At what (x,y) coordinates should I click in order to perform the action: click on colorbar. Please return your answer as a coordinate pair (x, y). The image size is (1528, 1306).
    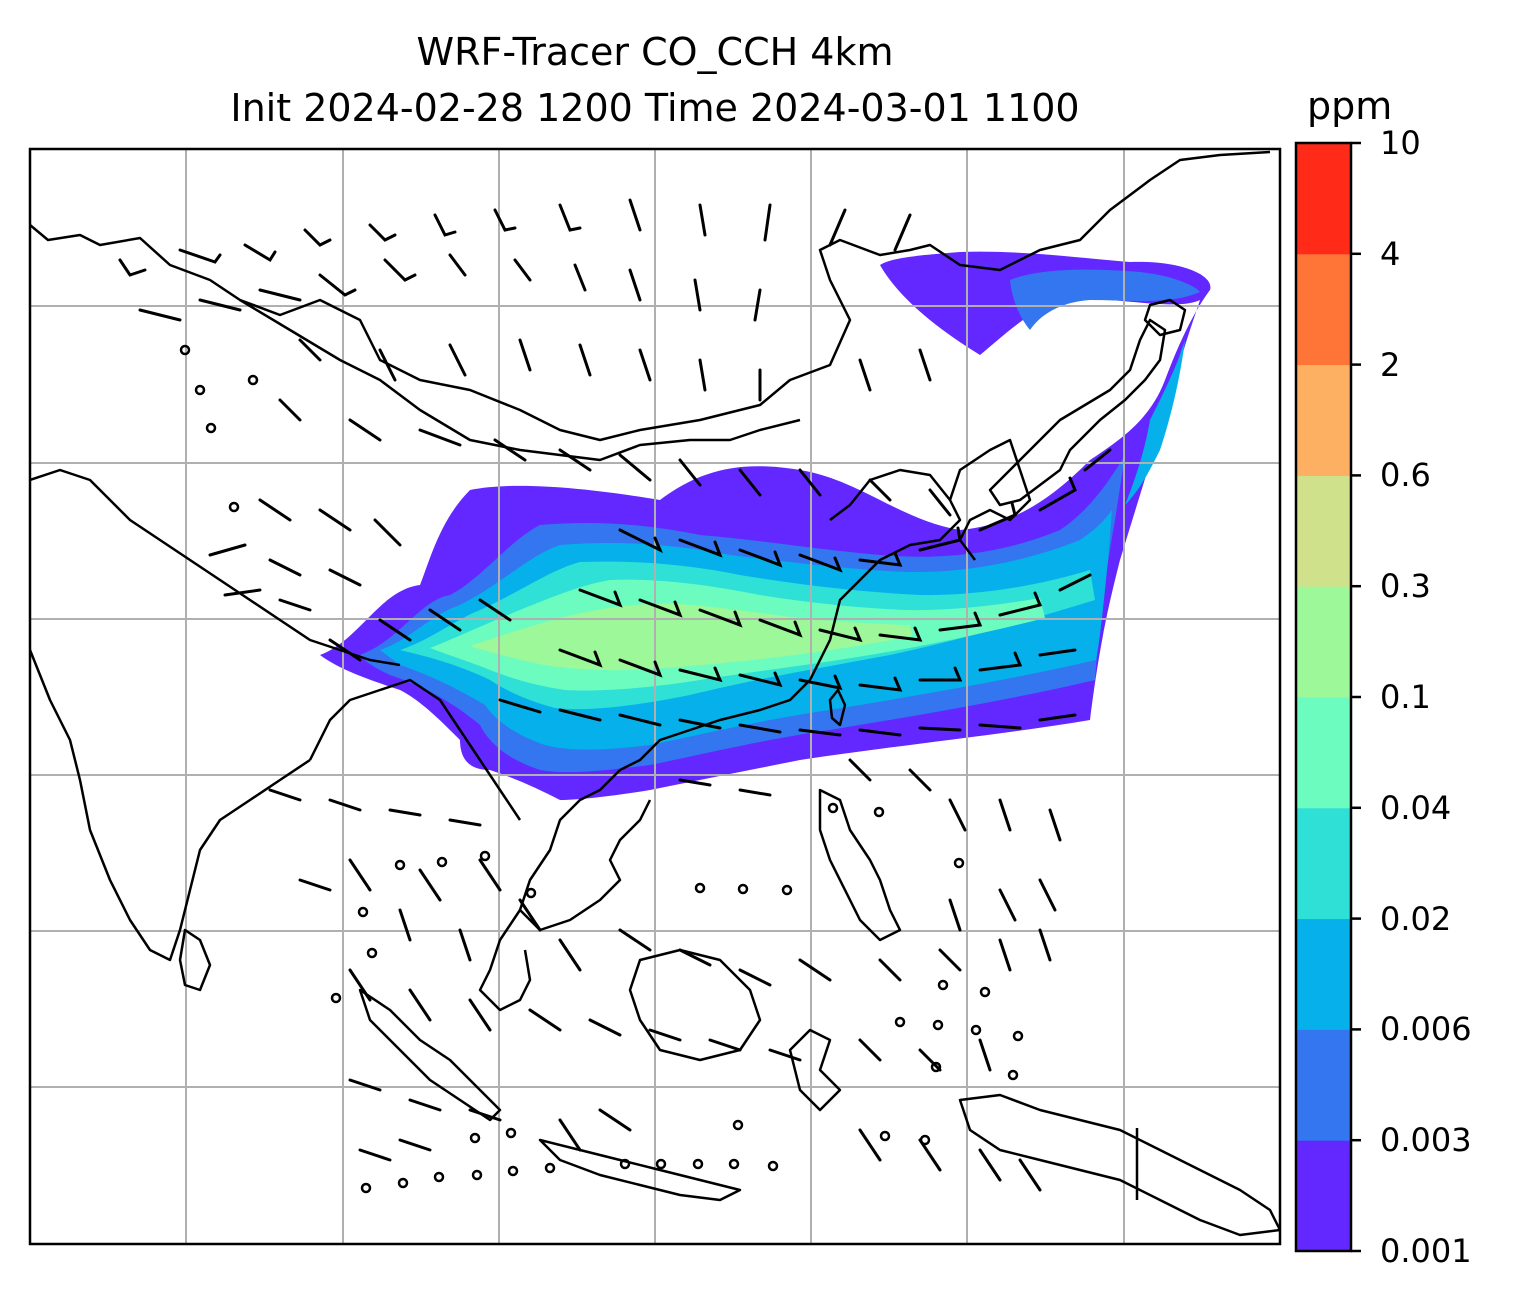
    Looking at the image, I should click on (1327, 697).